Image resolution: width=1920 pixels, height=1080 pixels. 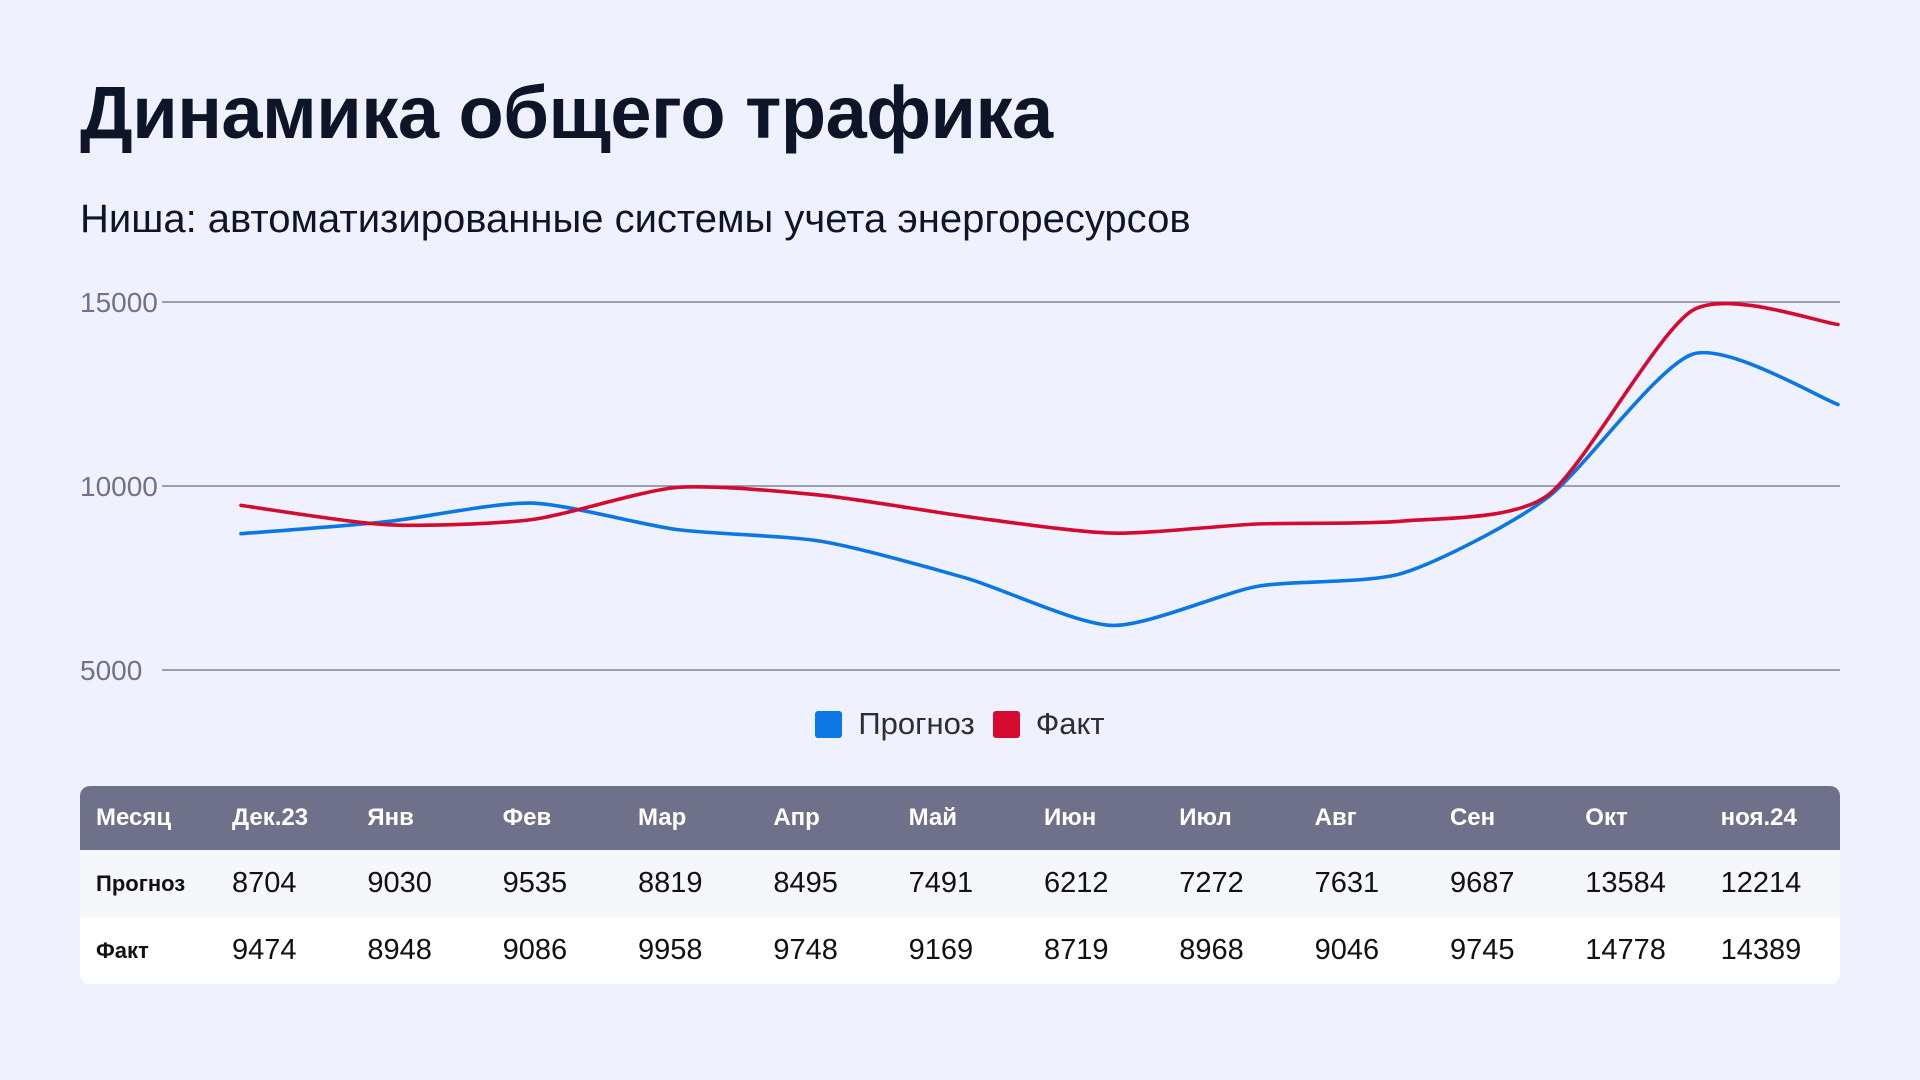 I want to click on table-cell: 9687, so click(x=1482, y=883).